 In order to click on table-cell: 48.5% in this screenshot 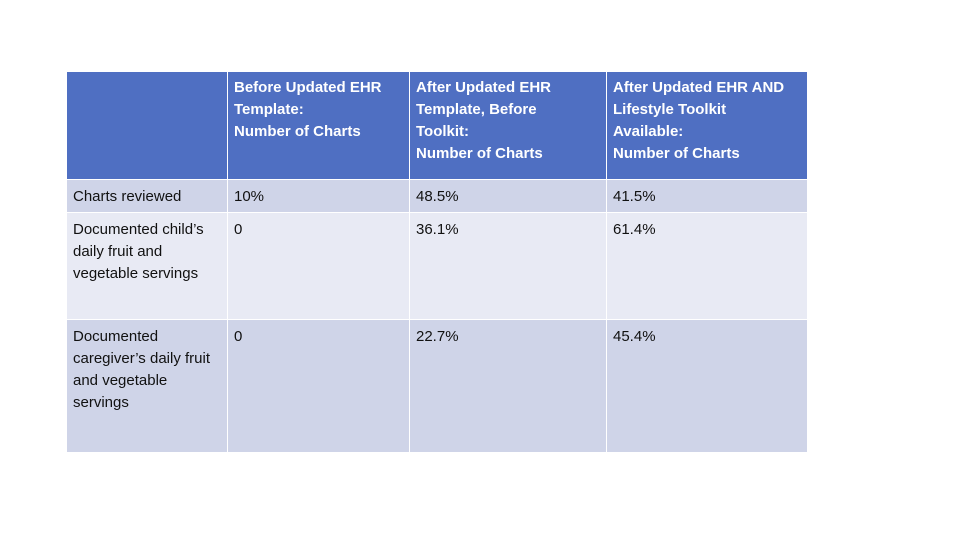, I will do `click(508, 196)`.